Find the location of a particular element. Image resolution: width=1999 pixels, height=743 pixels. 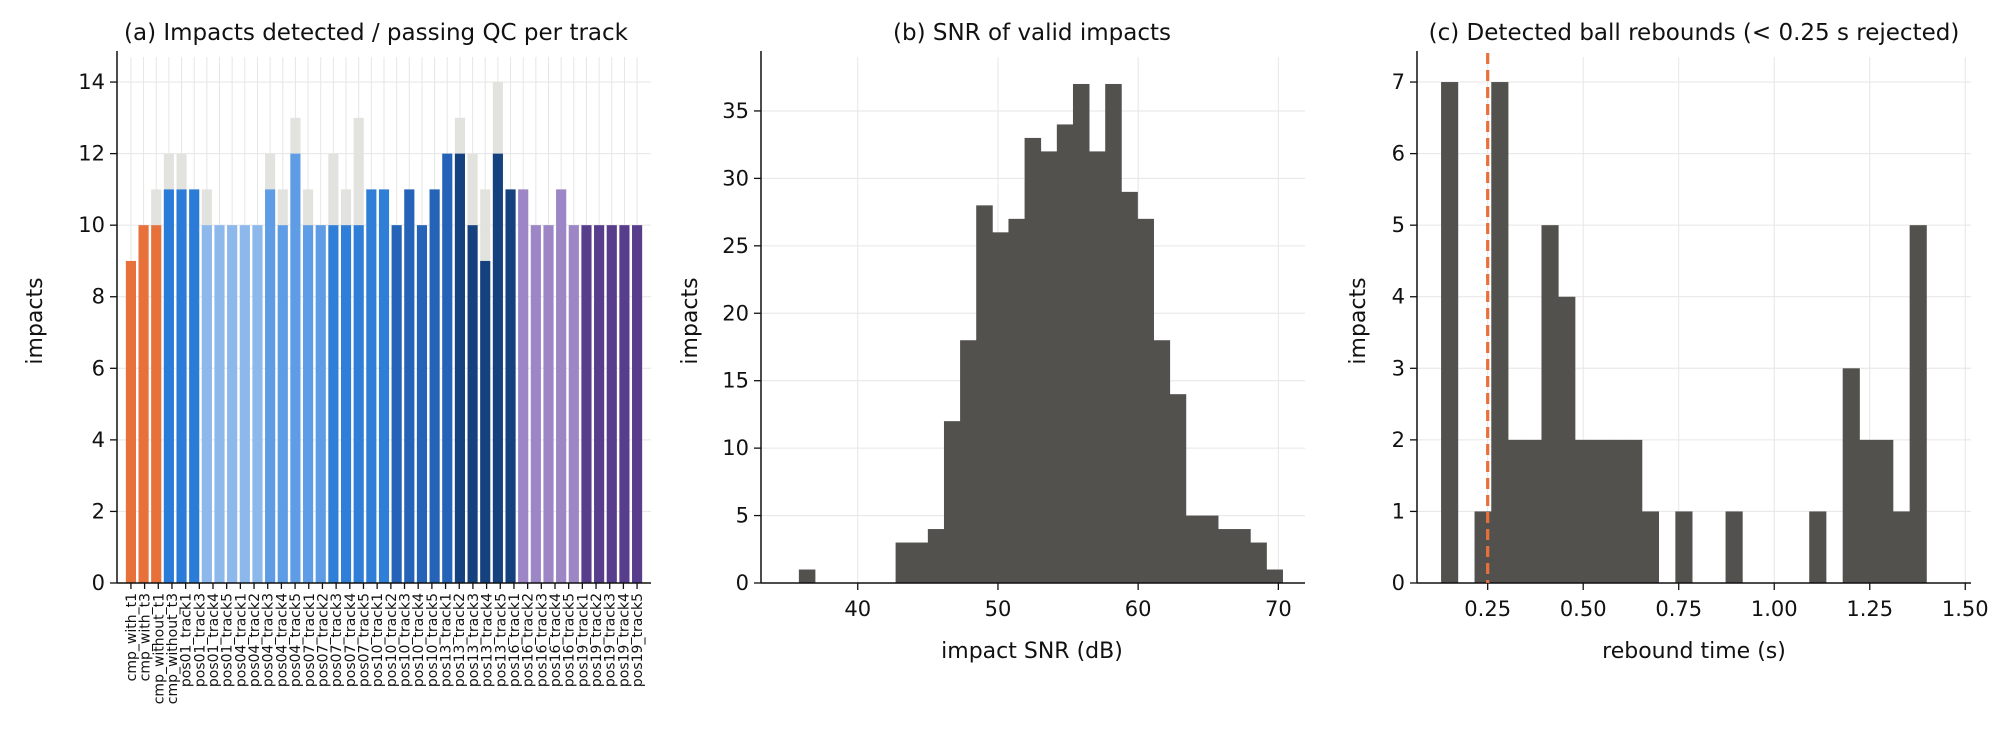

panel-a-xtick-label: cmp_with_t1 is located at coordinates (132, 637).